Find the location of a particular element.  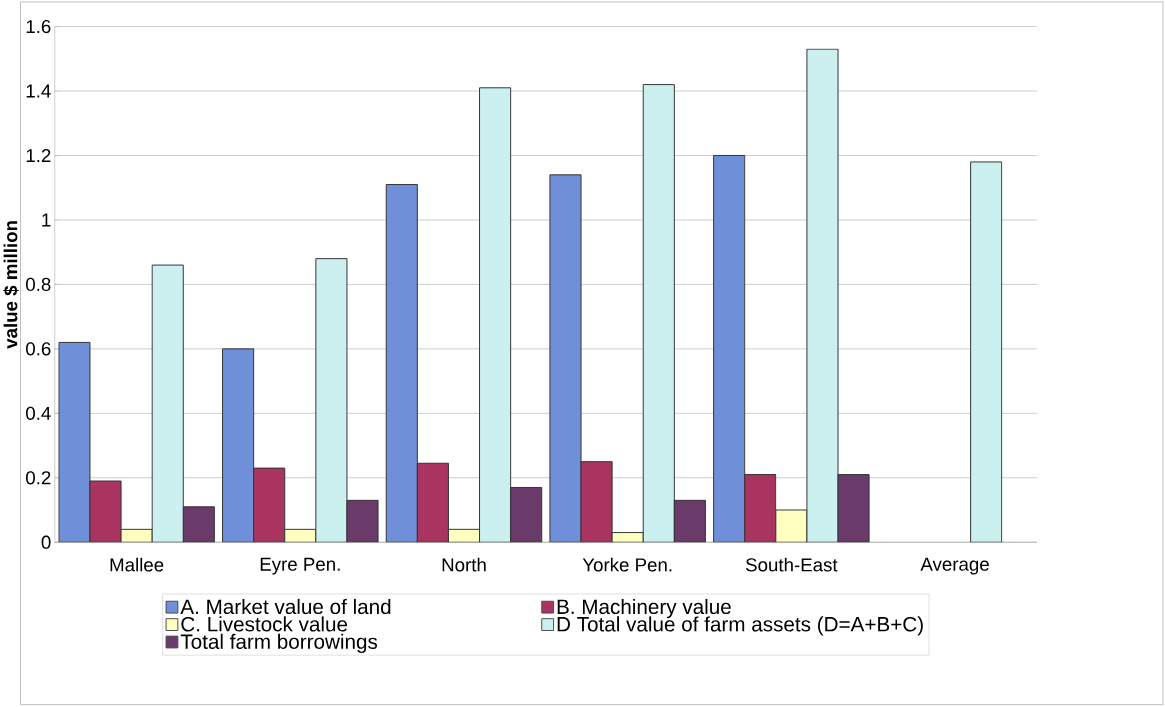

legend-label: C. Livestock value is located at coordinates (264, 624).